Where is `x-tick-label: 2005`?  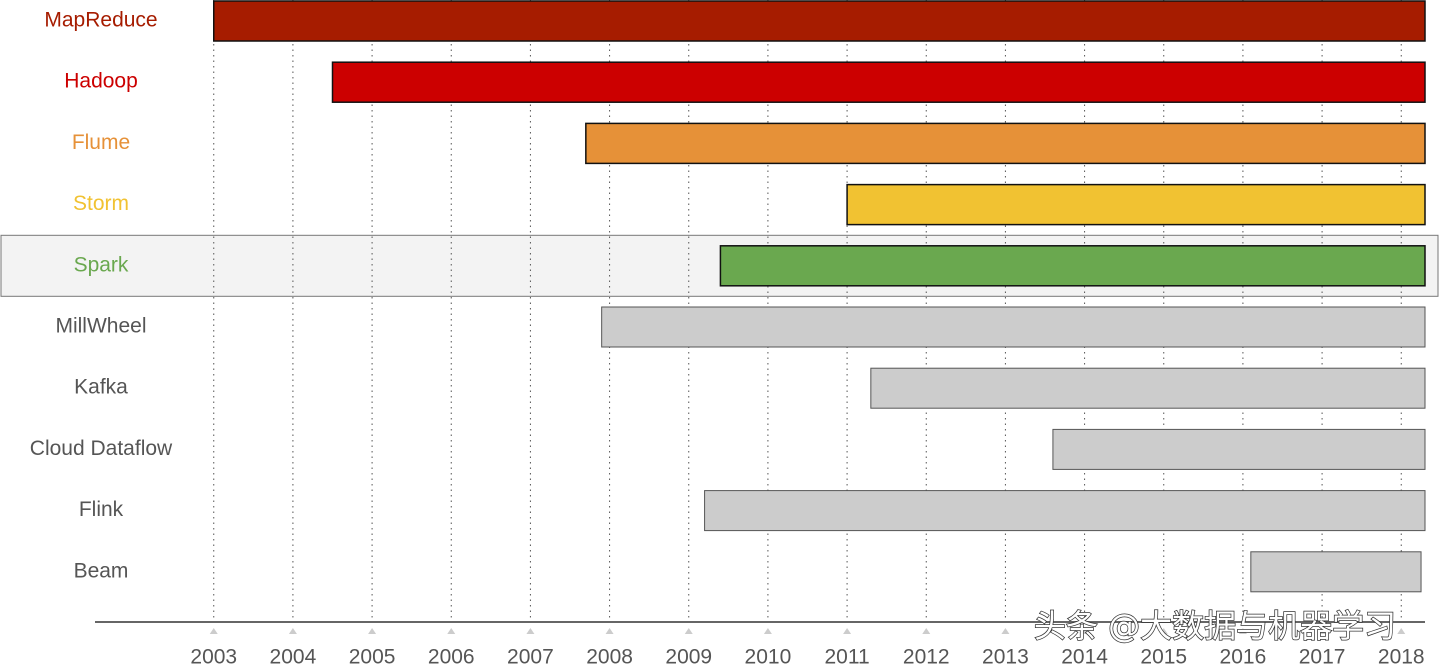 x-tick-label: 2005 is located at coordinates (372, 656).